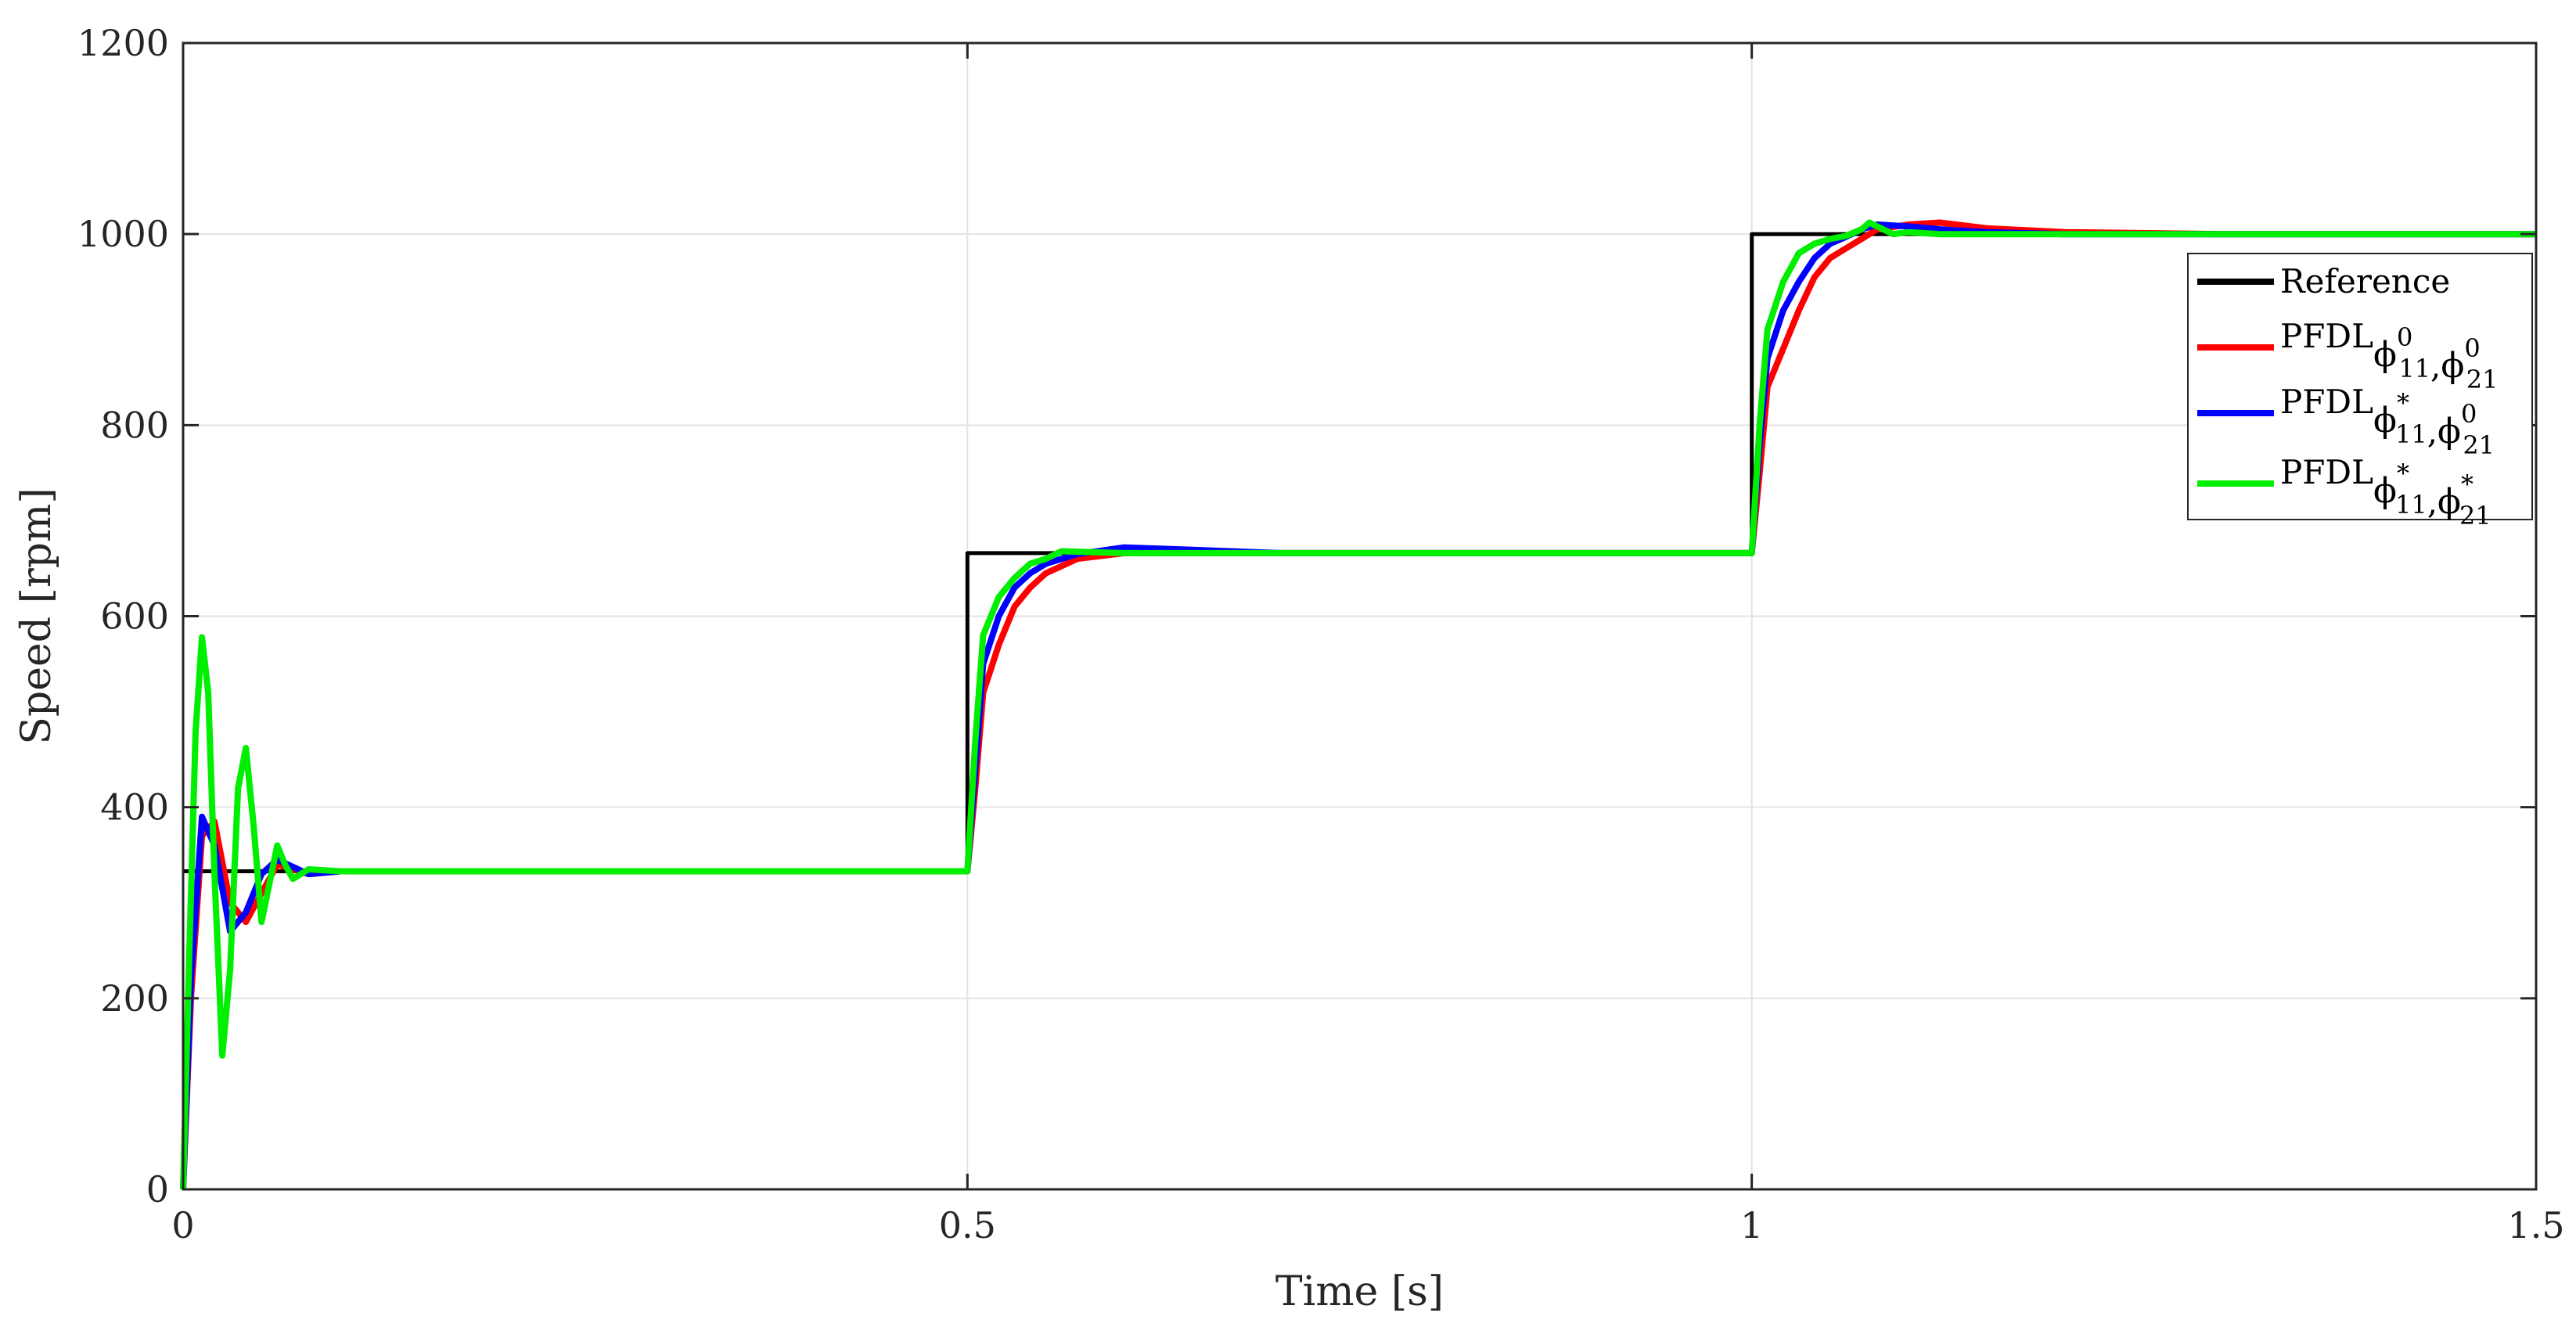  I want to click on legend-label-1: PFDLϕ0 11,ϕ0 21, so click(2389, 355).